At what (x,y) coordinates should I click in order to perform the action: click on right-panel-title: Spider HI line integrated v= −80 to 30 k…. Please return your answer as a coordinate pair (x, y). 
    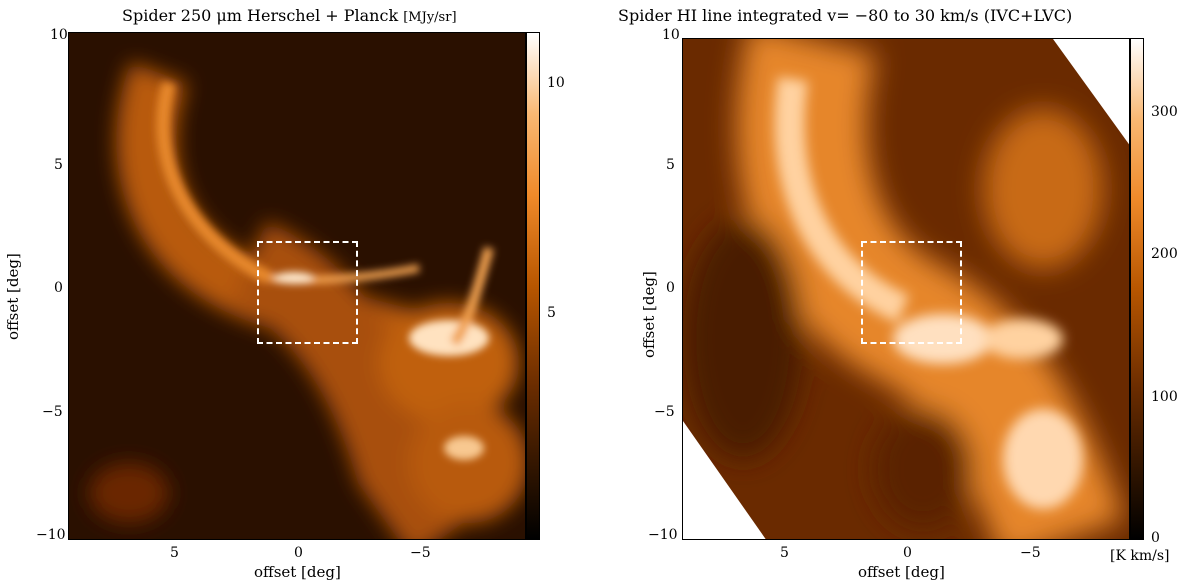
    Looking at the image, I should click on (845, 15).